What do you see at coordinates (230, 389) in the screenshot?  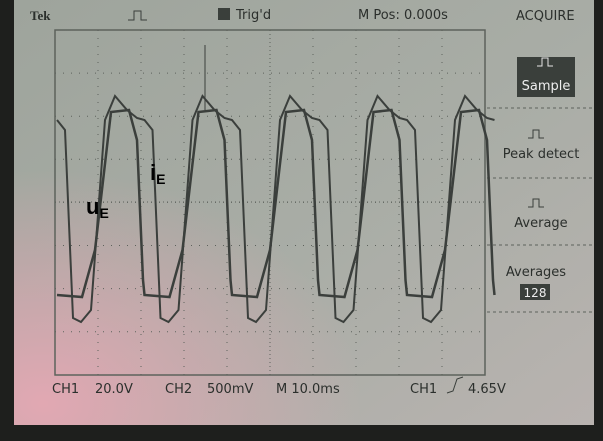 I see `ch2-scale: 500mV` at bounding box center [230, 389].